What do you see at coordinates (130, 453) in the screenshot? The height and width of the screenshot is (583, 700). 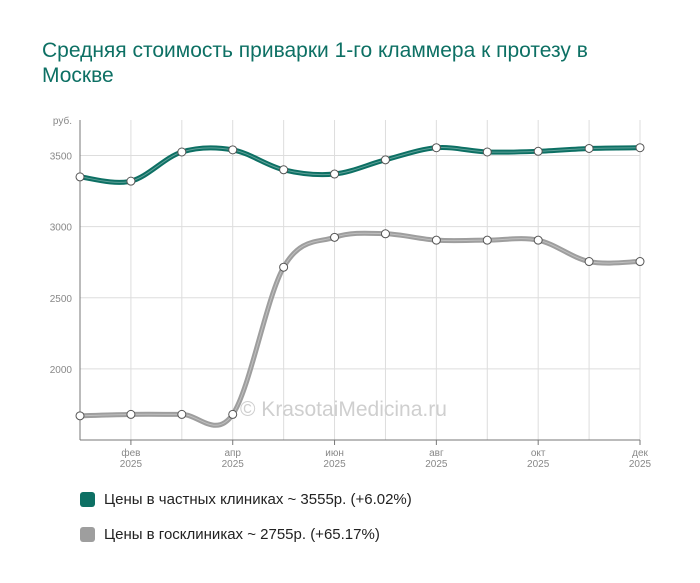 I see `x-tick-month-label: фев` at bounding box center [130, 453].